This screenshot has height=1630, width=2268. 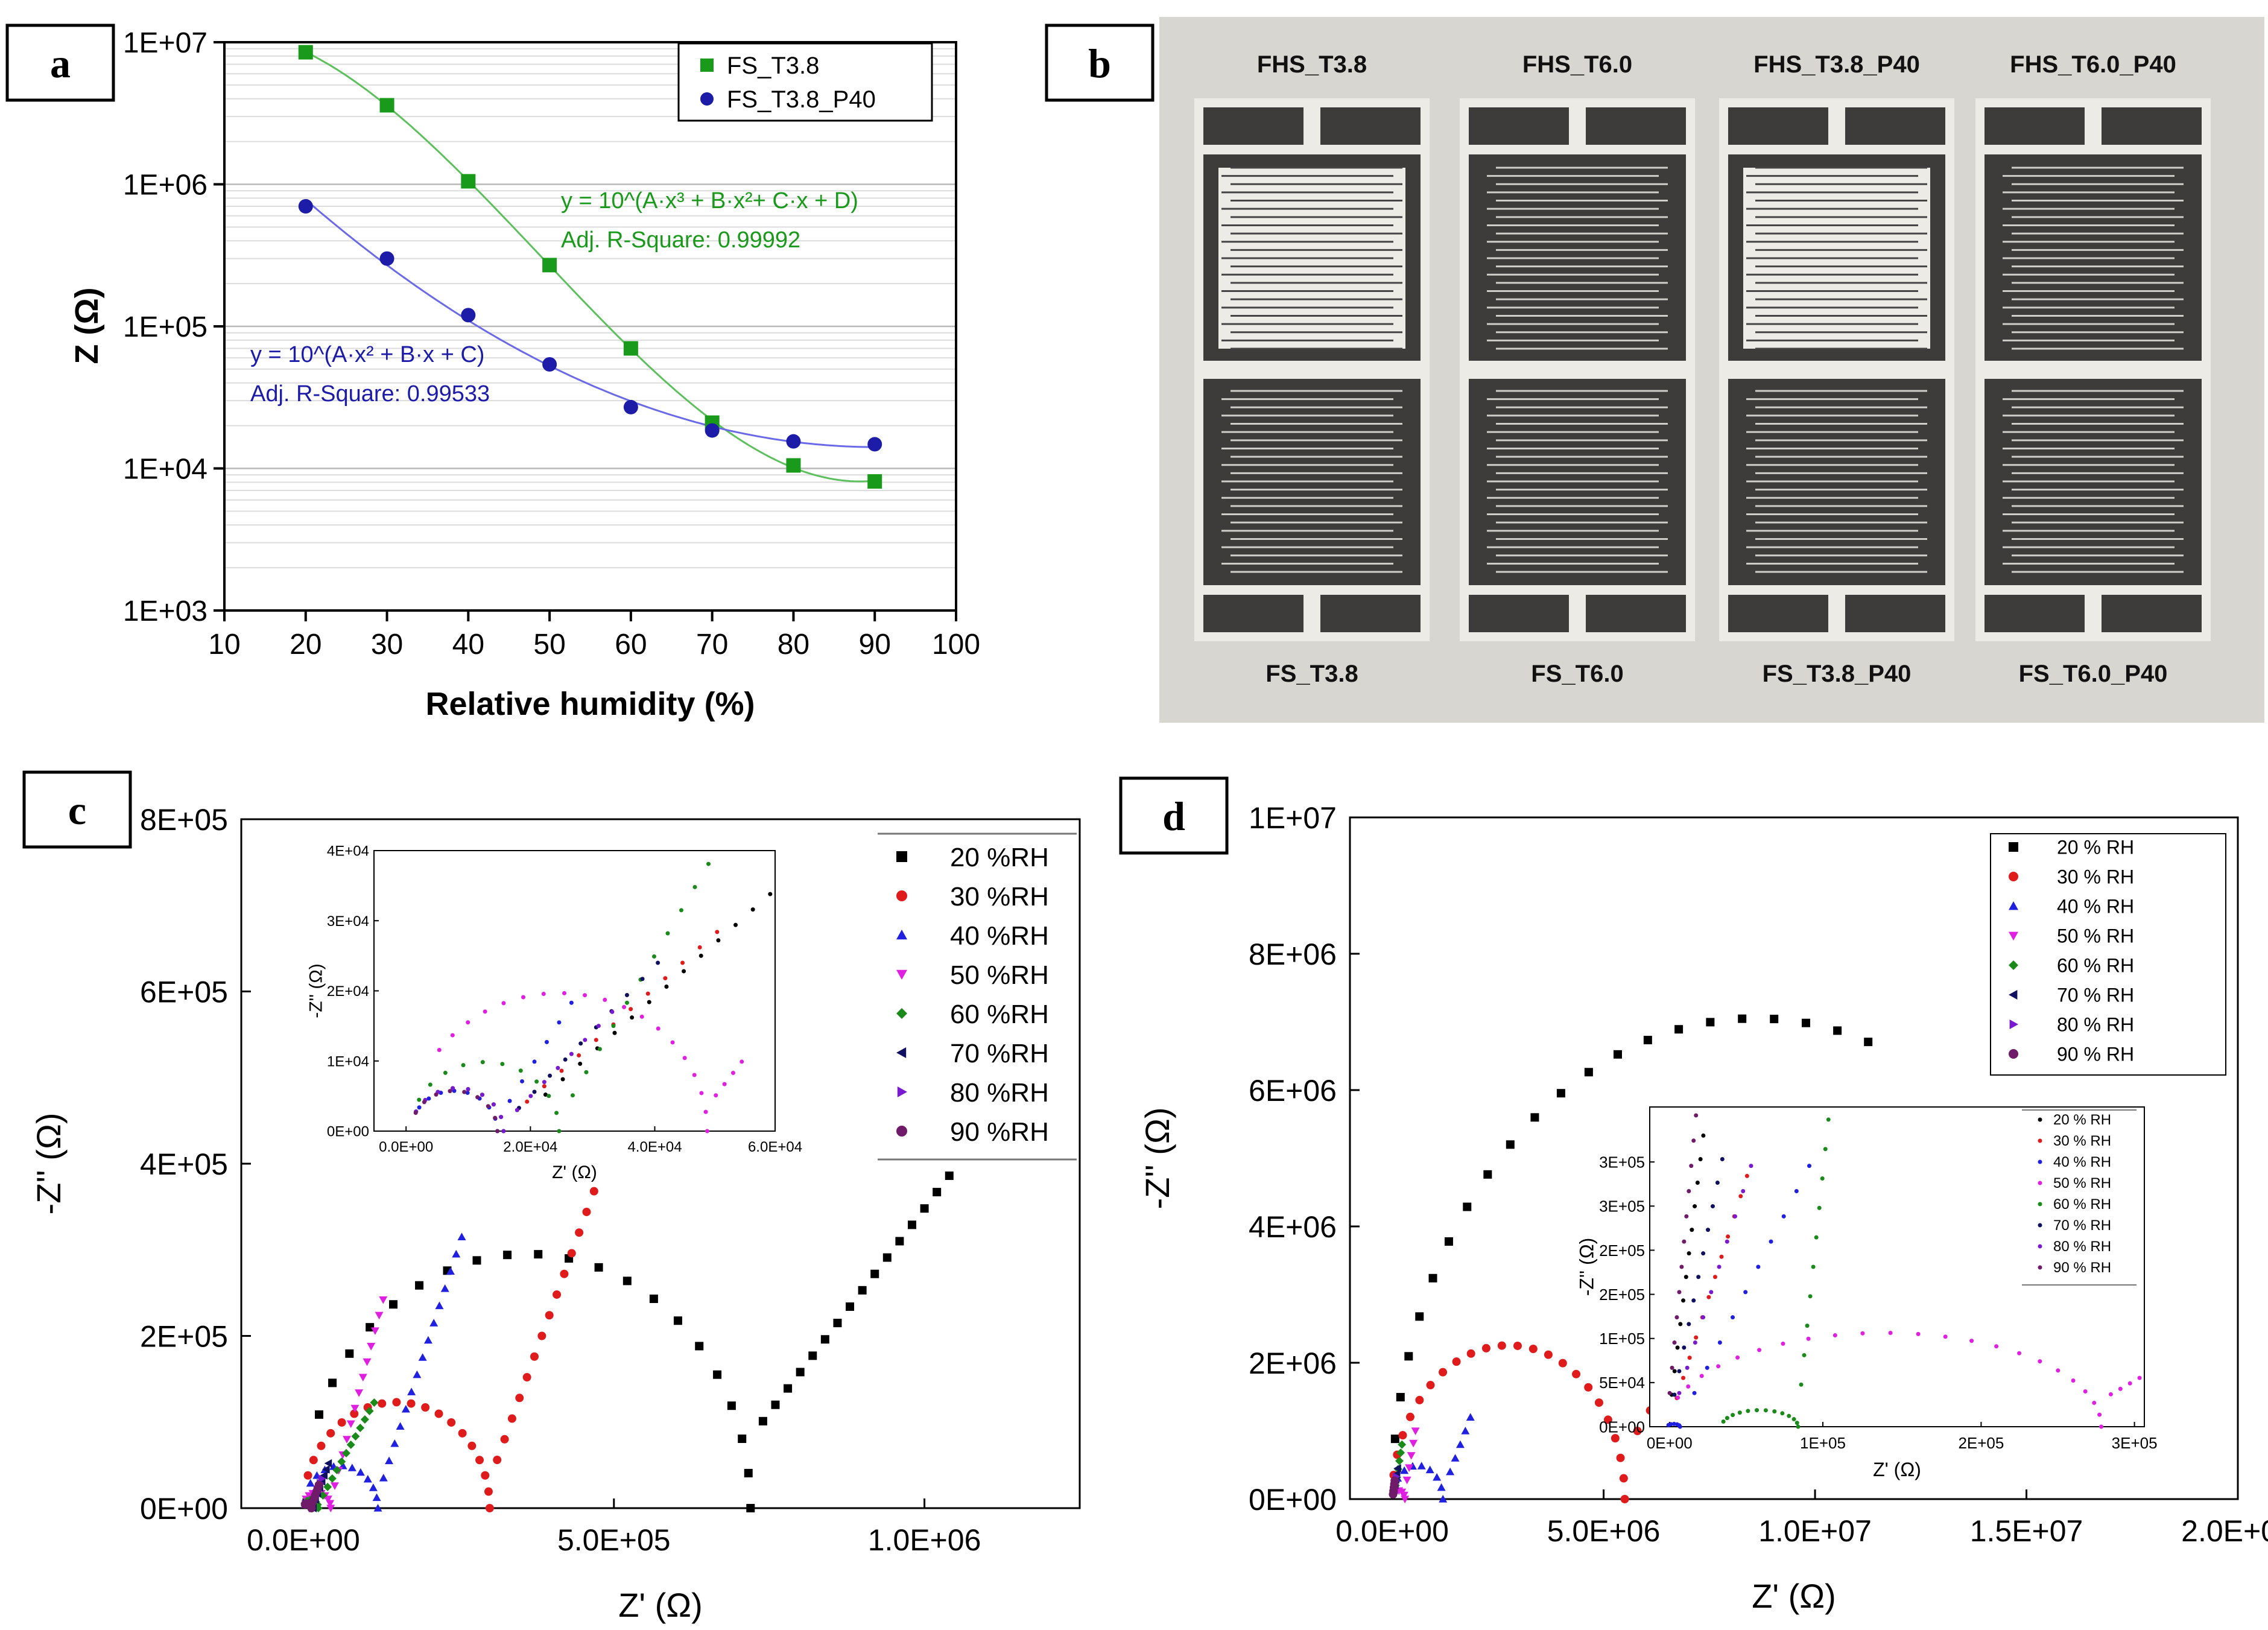 What do you see at coordinates (77, 810) in the screenshot?
I see `panel-c-label: c` at bounding box center [77, 810].